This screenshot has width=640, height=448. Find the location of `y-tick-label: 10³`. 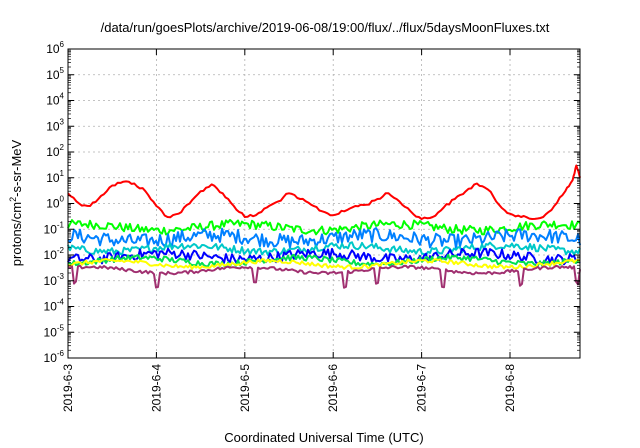

y-tick-label: 10³ is located at coordinates (55, 125).